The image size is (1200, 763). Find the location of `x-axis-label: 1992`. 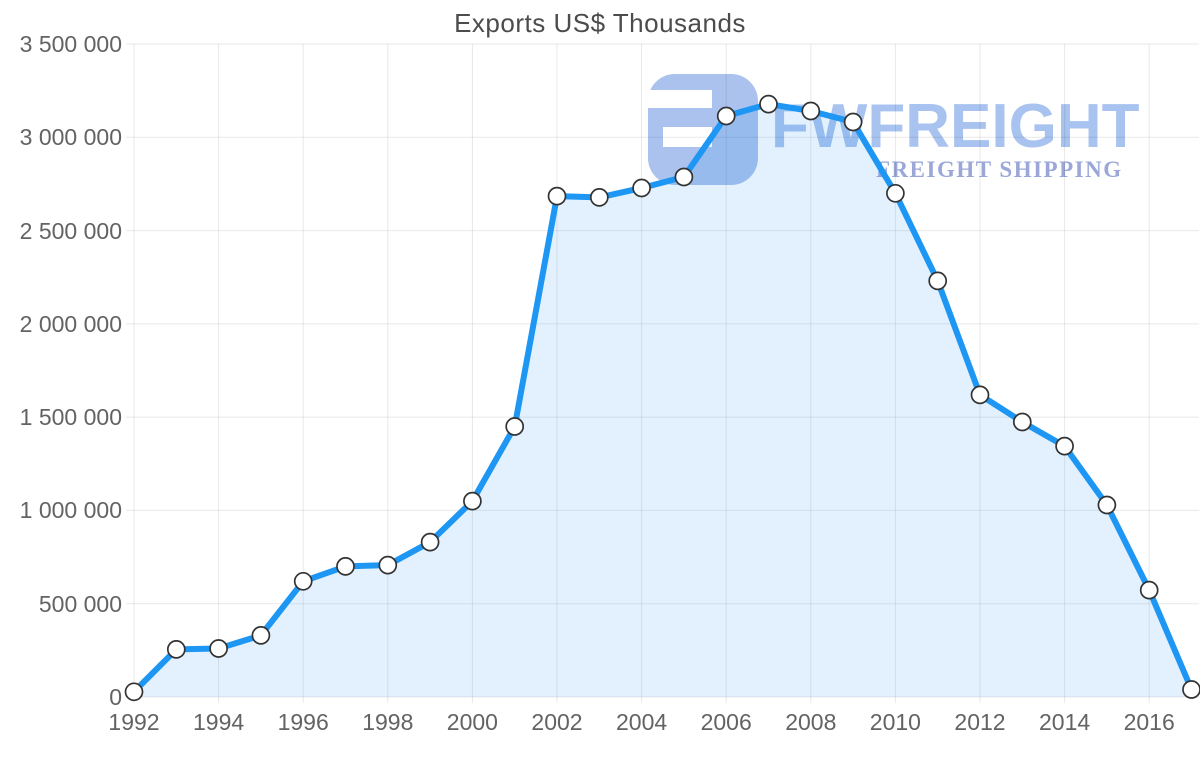

x-axis-label: 1992 is located at coordinates (134, 722).